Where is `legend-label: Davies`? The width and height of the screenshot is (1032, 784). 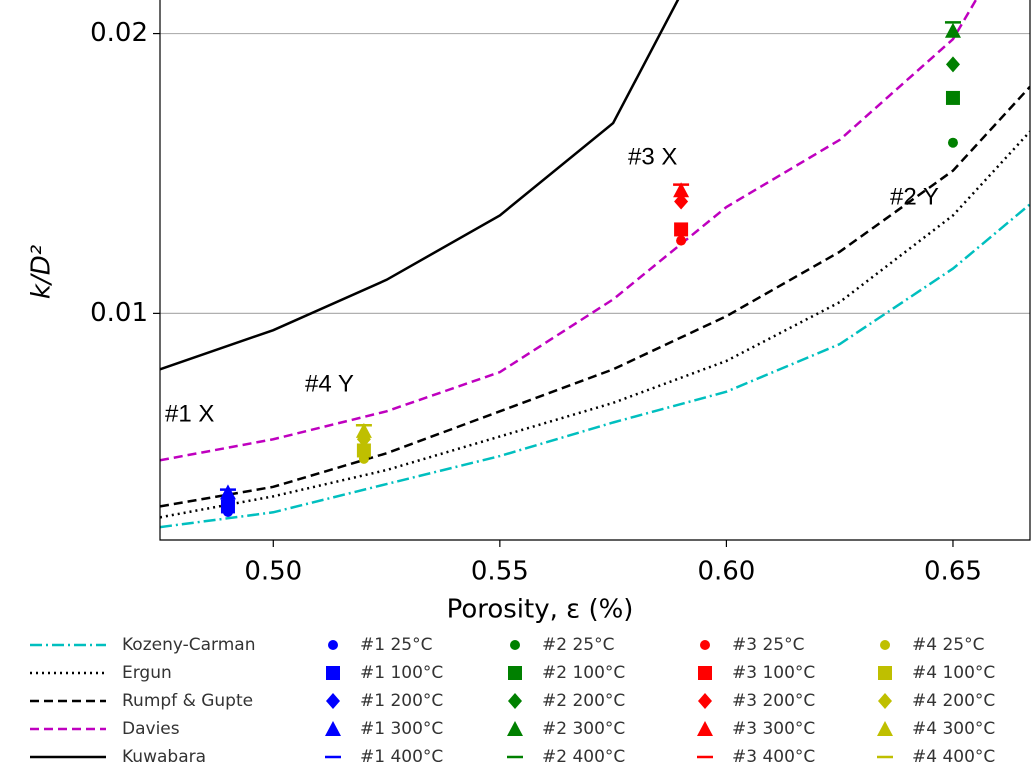
legend-label: Davies is located at coordinates (151, 729).